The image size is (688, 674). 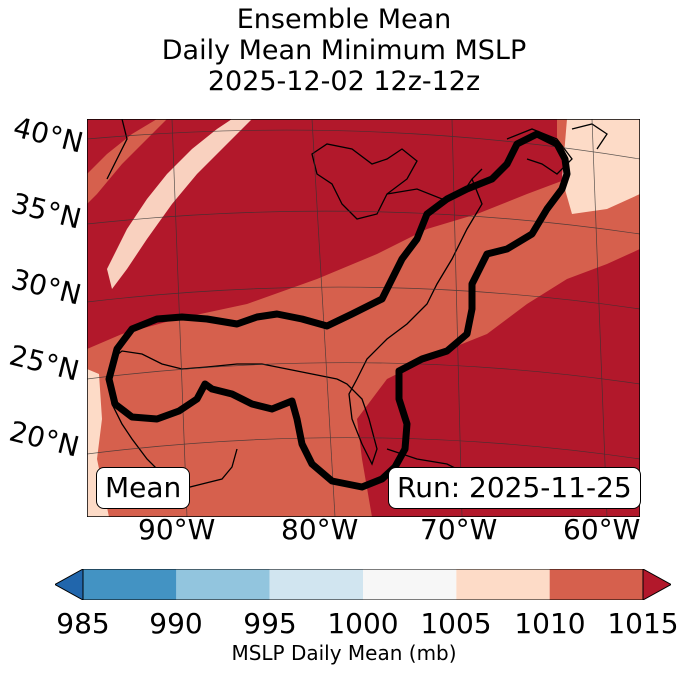 What do you see at coordinates (514, 488) in the screenshot?
I see `run-label-box: Run: 2025-11-25` at bounding box center [514, 488].